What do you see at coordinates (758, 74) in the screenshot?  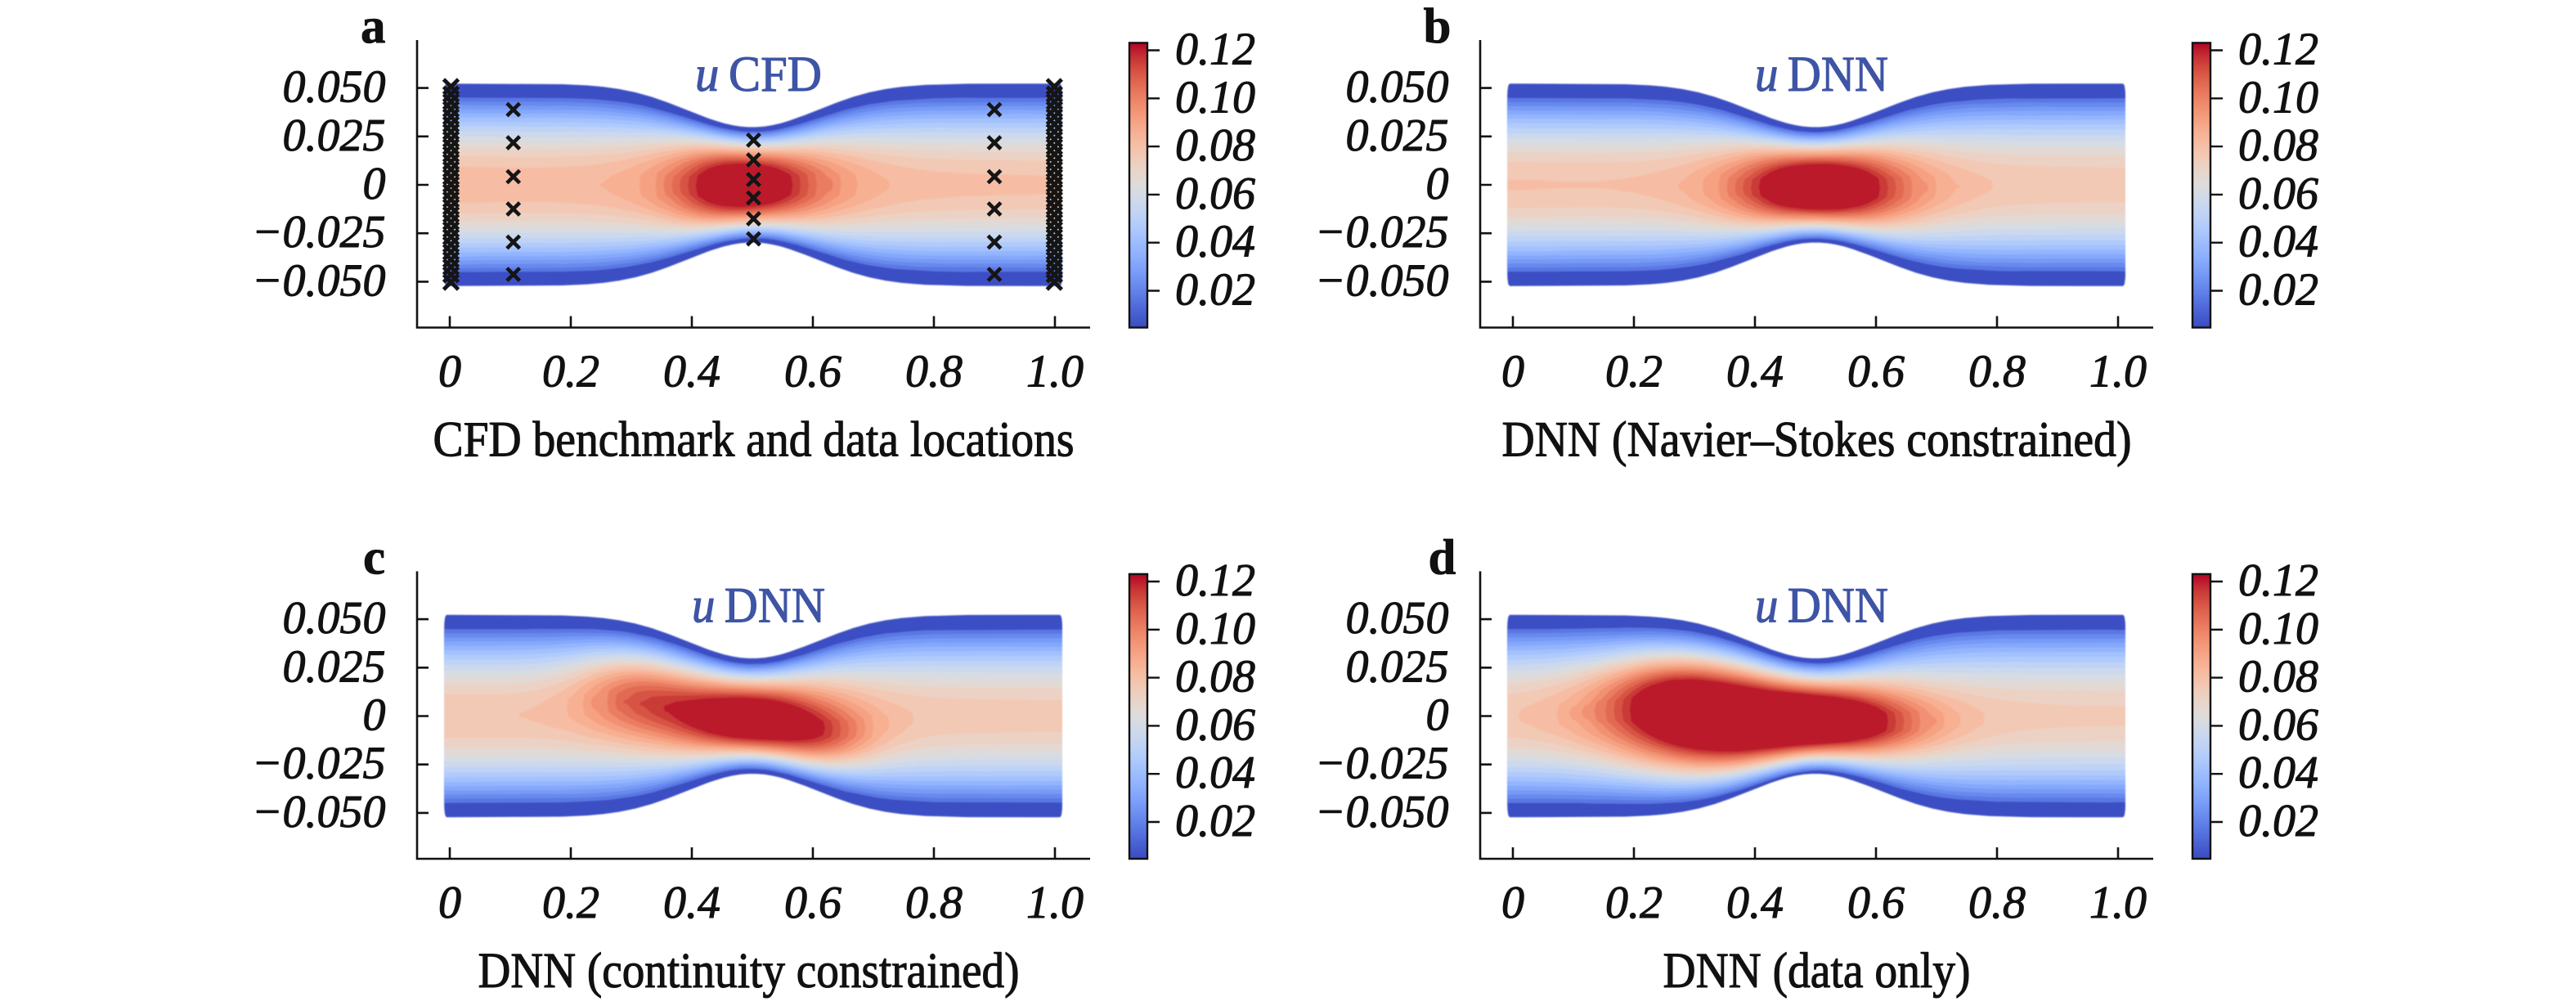 I see `svg-text: u CFD` at bounding box center [758, 74].